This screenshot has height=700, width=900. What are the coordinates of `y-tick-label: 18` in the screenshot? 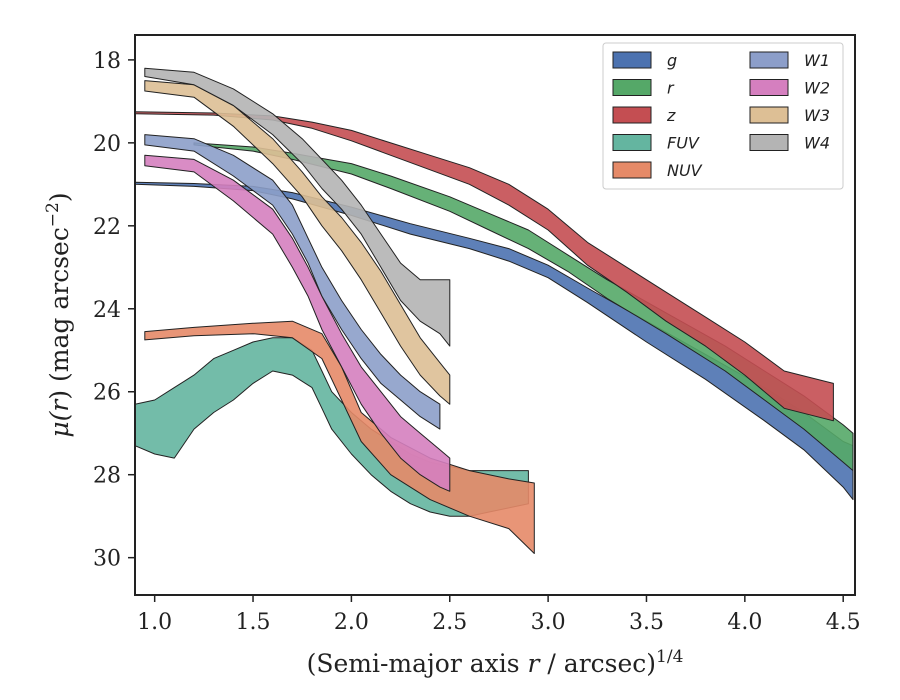 It's located at (107, 61).